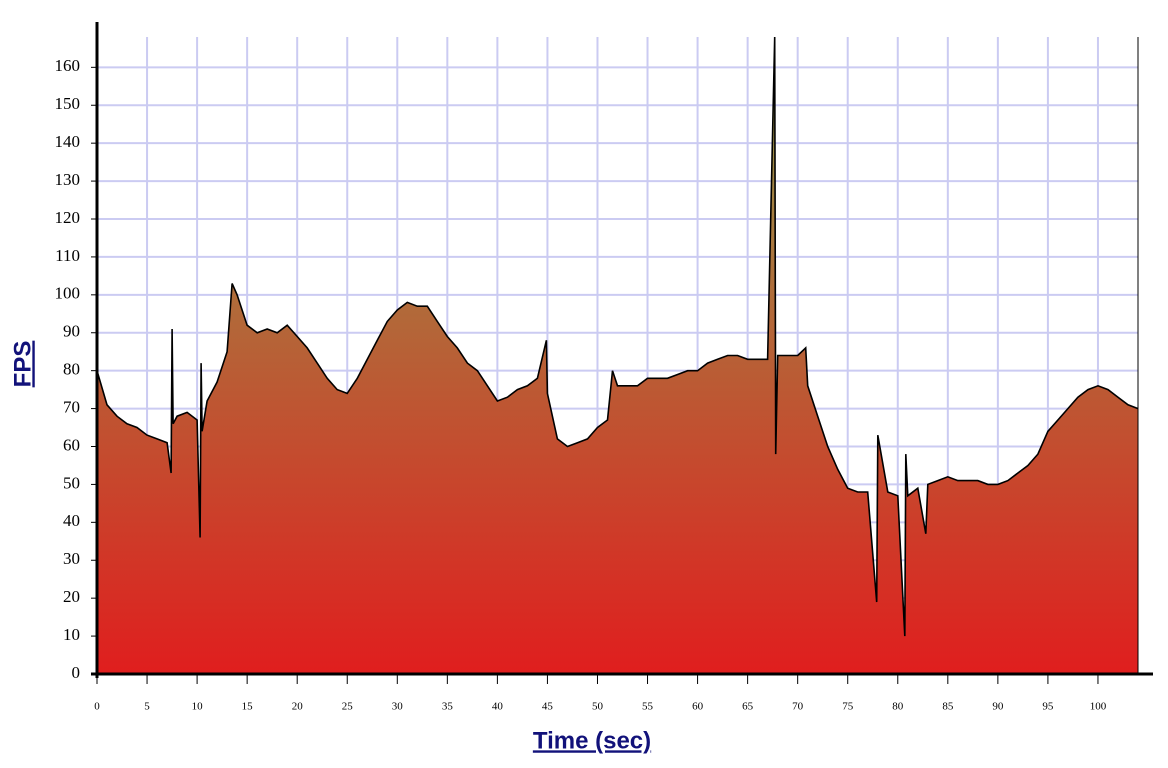 The image size is (1168, 768). What do you see at coordinates (1048, 707) in the screenshot?
I see `x-tick-label: 95` at bounding box center [1048, 707].